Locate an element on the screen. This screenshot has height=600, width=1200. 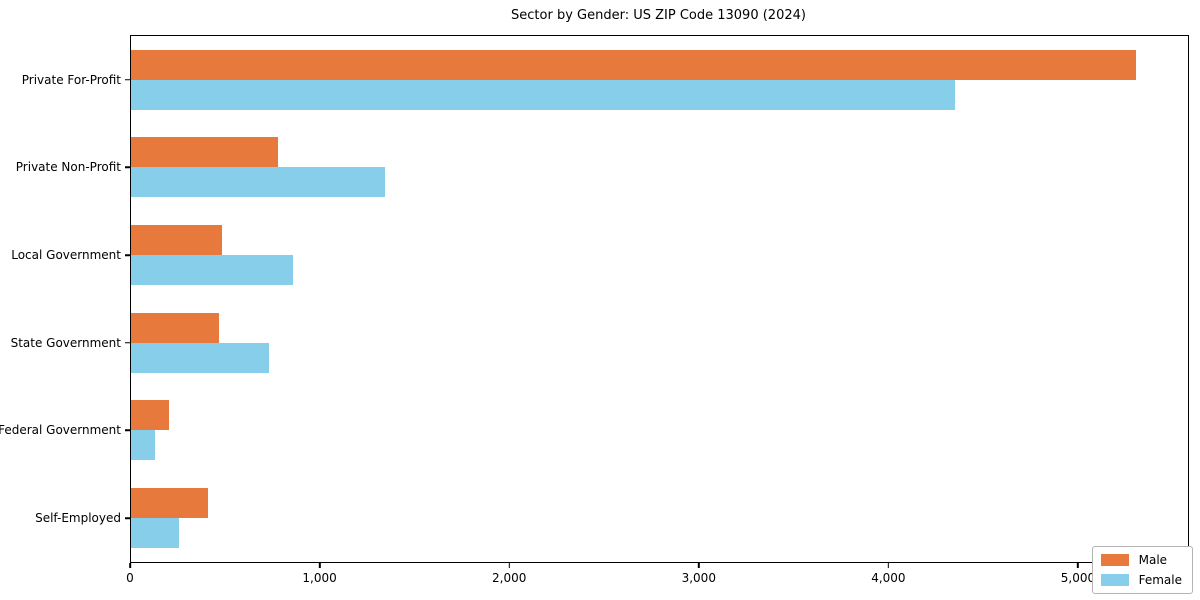
legend-item: Female is located at coordinates (1141, 580).